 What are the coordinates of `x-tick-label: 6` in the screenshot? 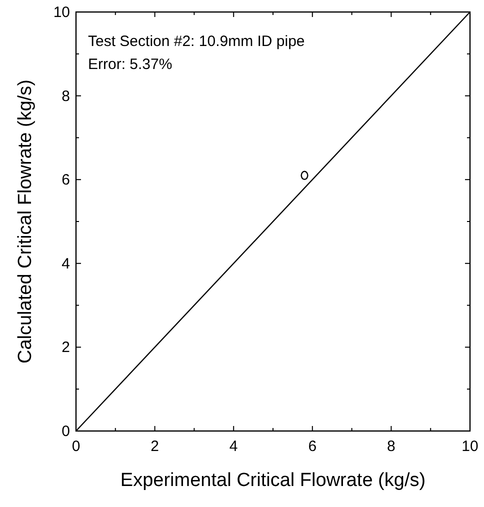 It's located at (312, 446).